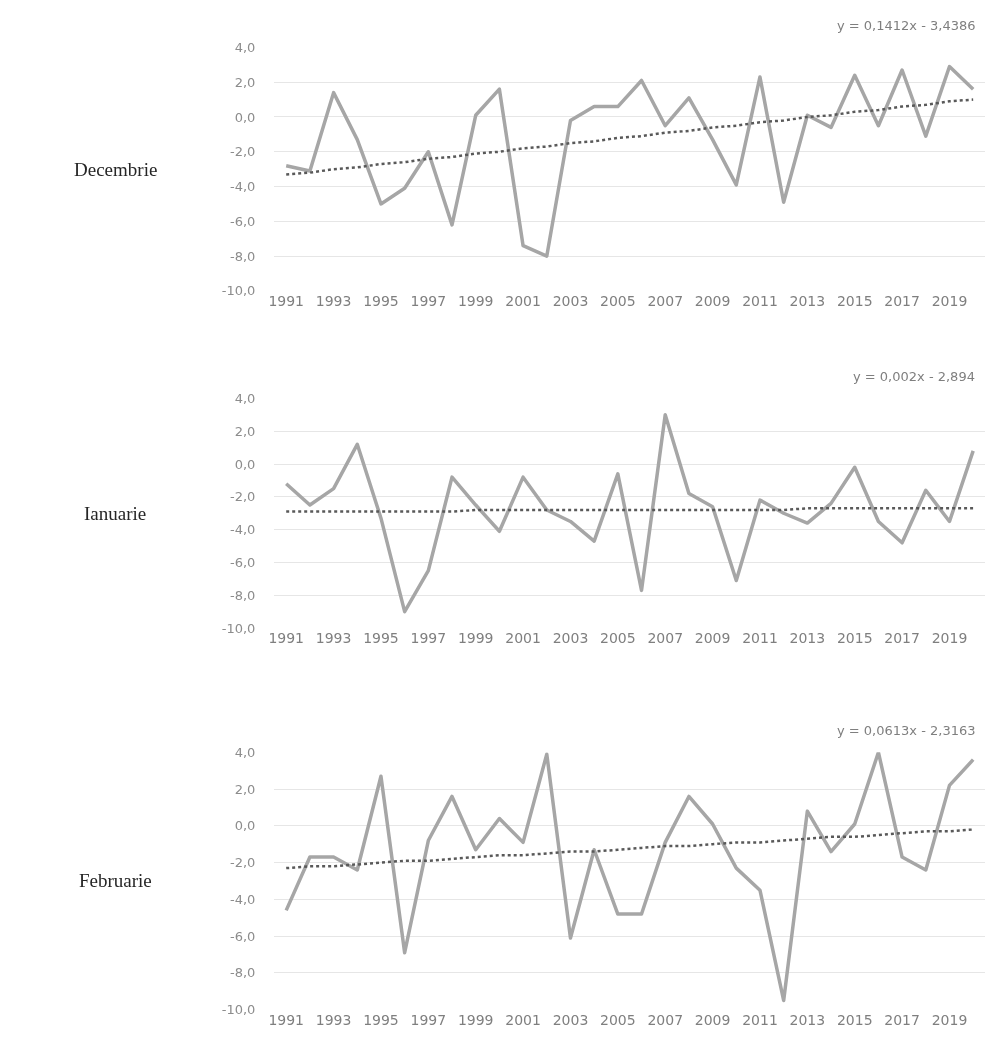  What do you see at coordinates (115, 513) in the screenshot?
I see `y-axis-title: Ianuarie` at bounding box center [115, 513].